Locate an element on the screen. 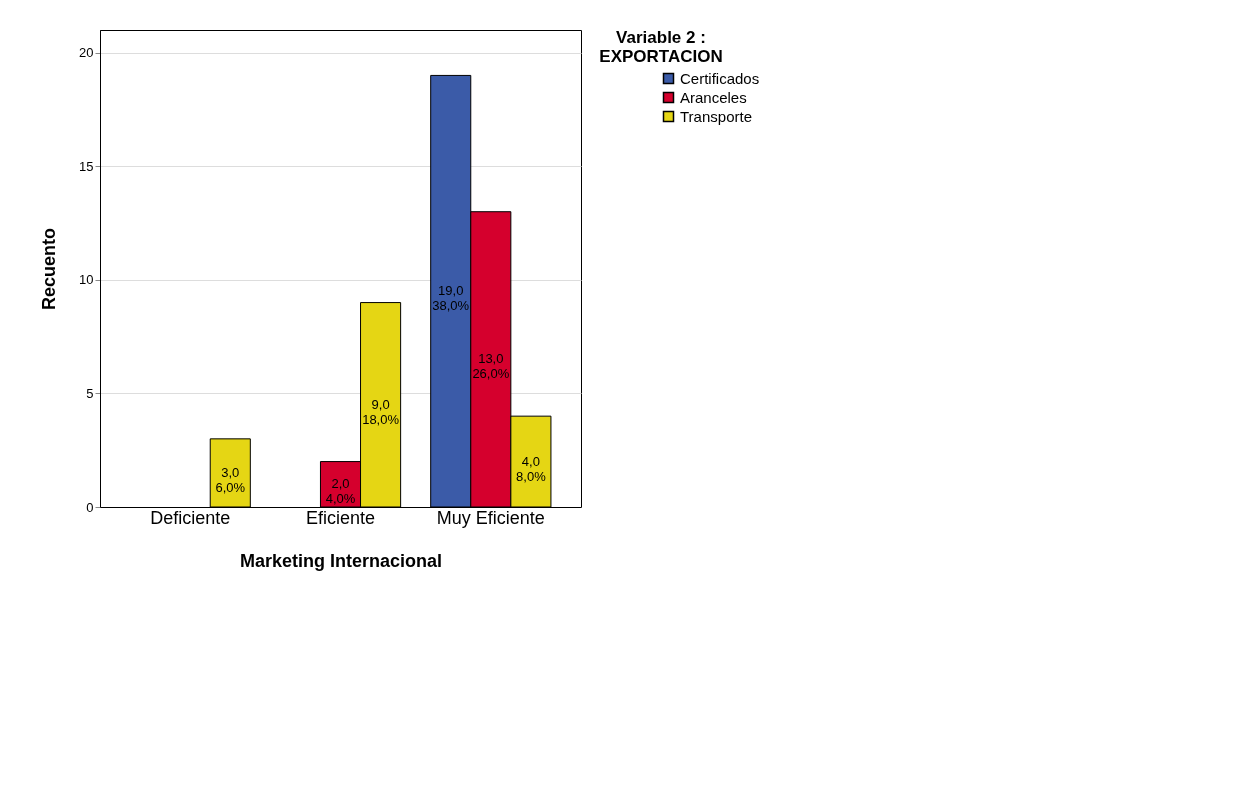  data-label: 4,0 8,0% is located at coordinates (531, 468).